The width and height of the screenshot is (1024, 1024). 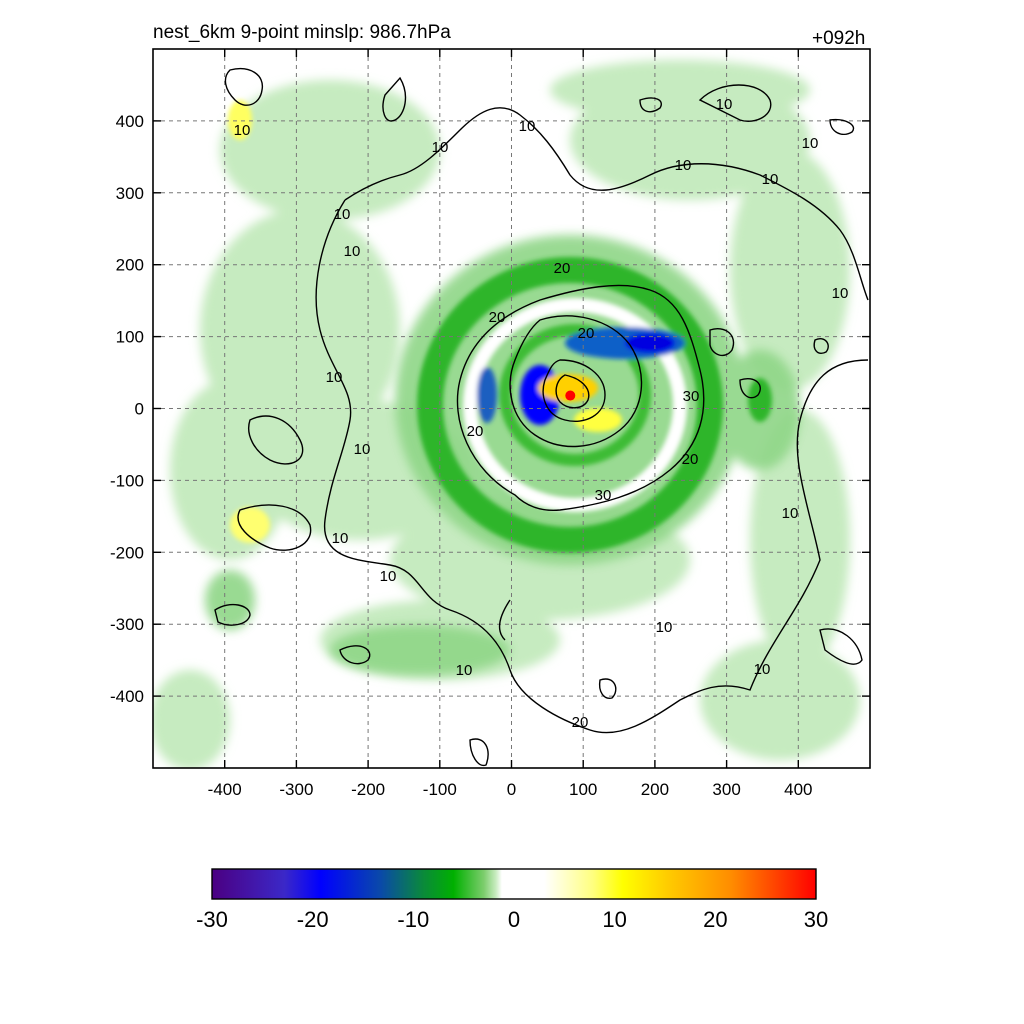 I want to click on x-tick-label: -400, so click(x=225, y=789).